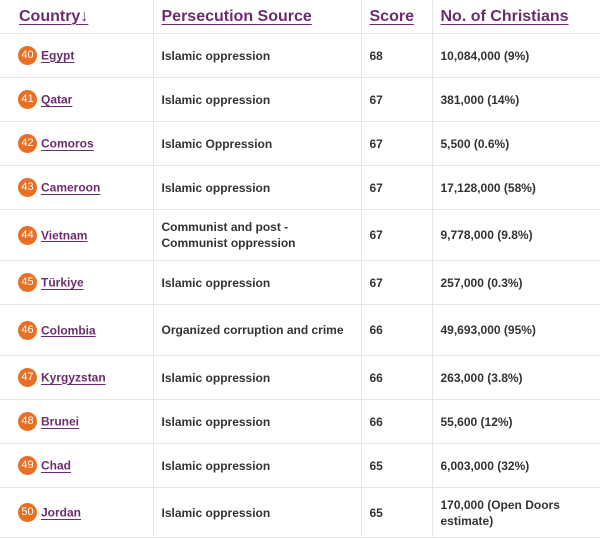 The image size is (600, 538). I want to click on country-cell: 48 Brunei, so click(76, 421).